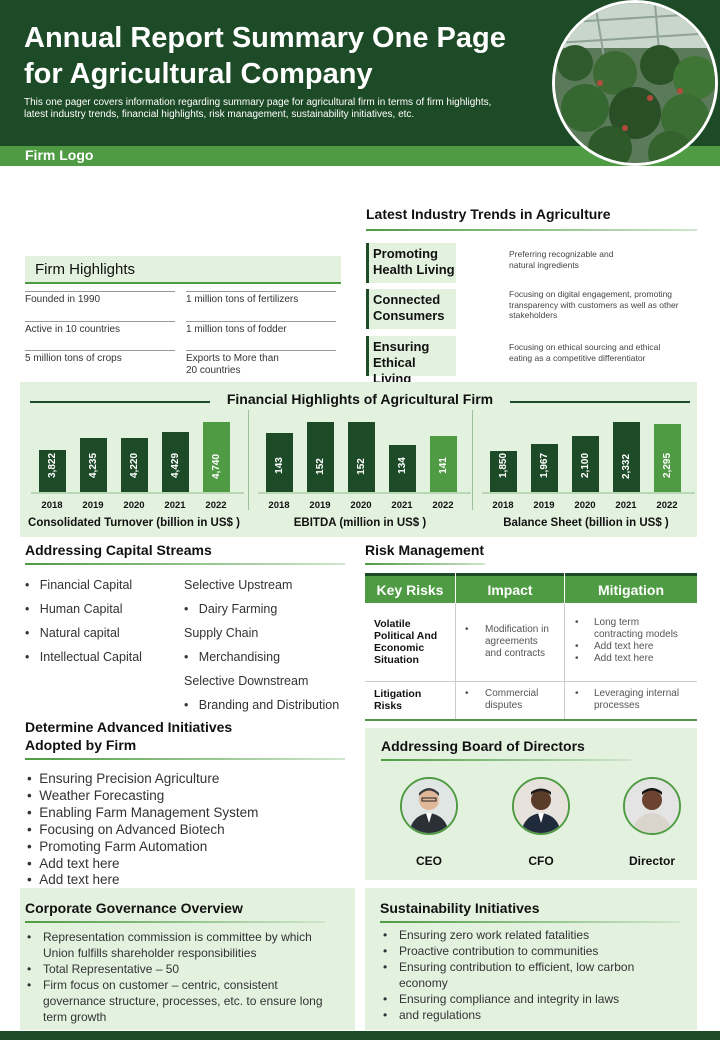 This screenshot has height=1040, width=720. I want to click on risk-header-key: Key Risks, so click(410, 588).